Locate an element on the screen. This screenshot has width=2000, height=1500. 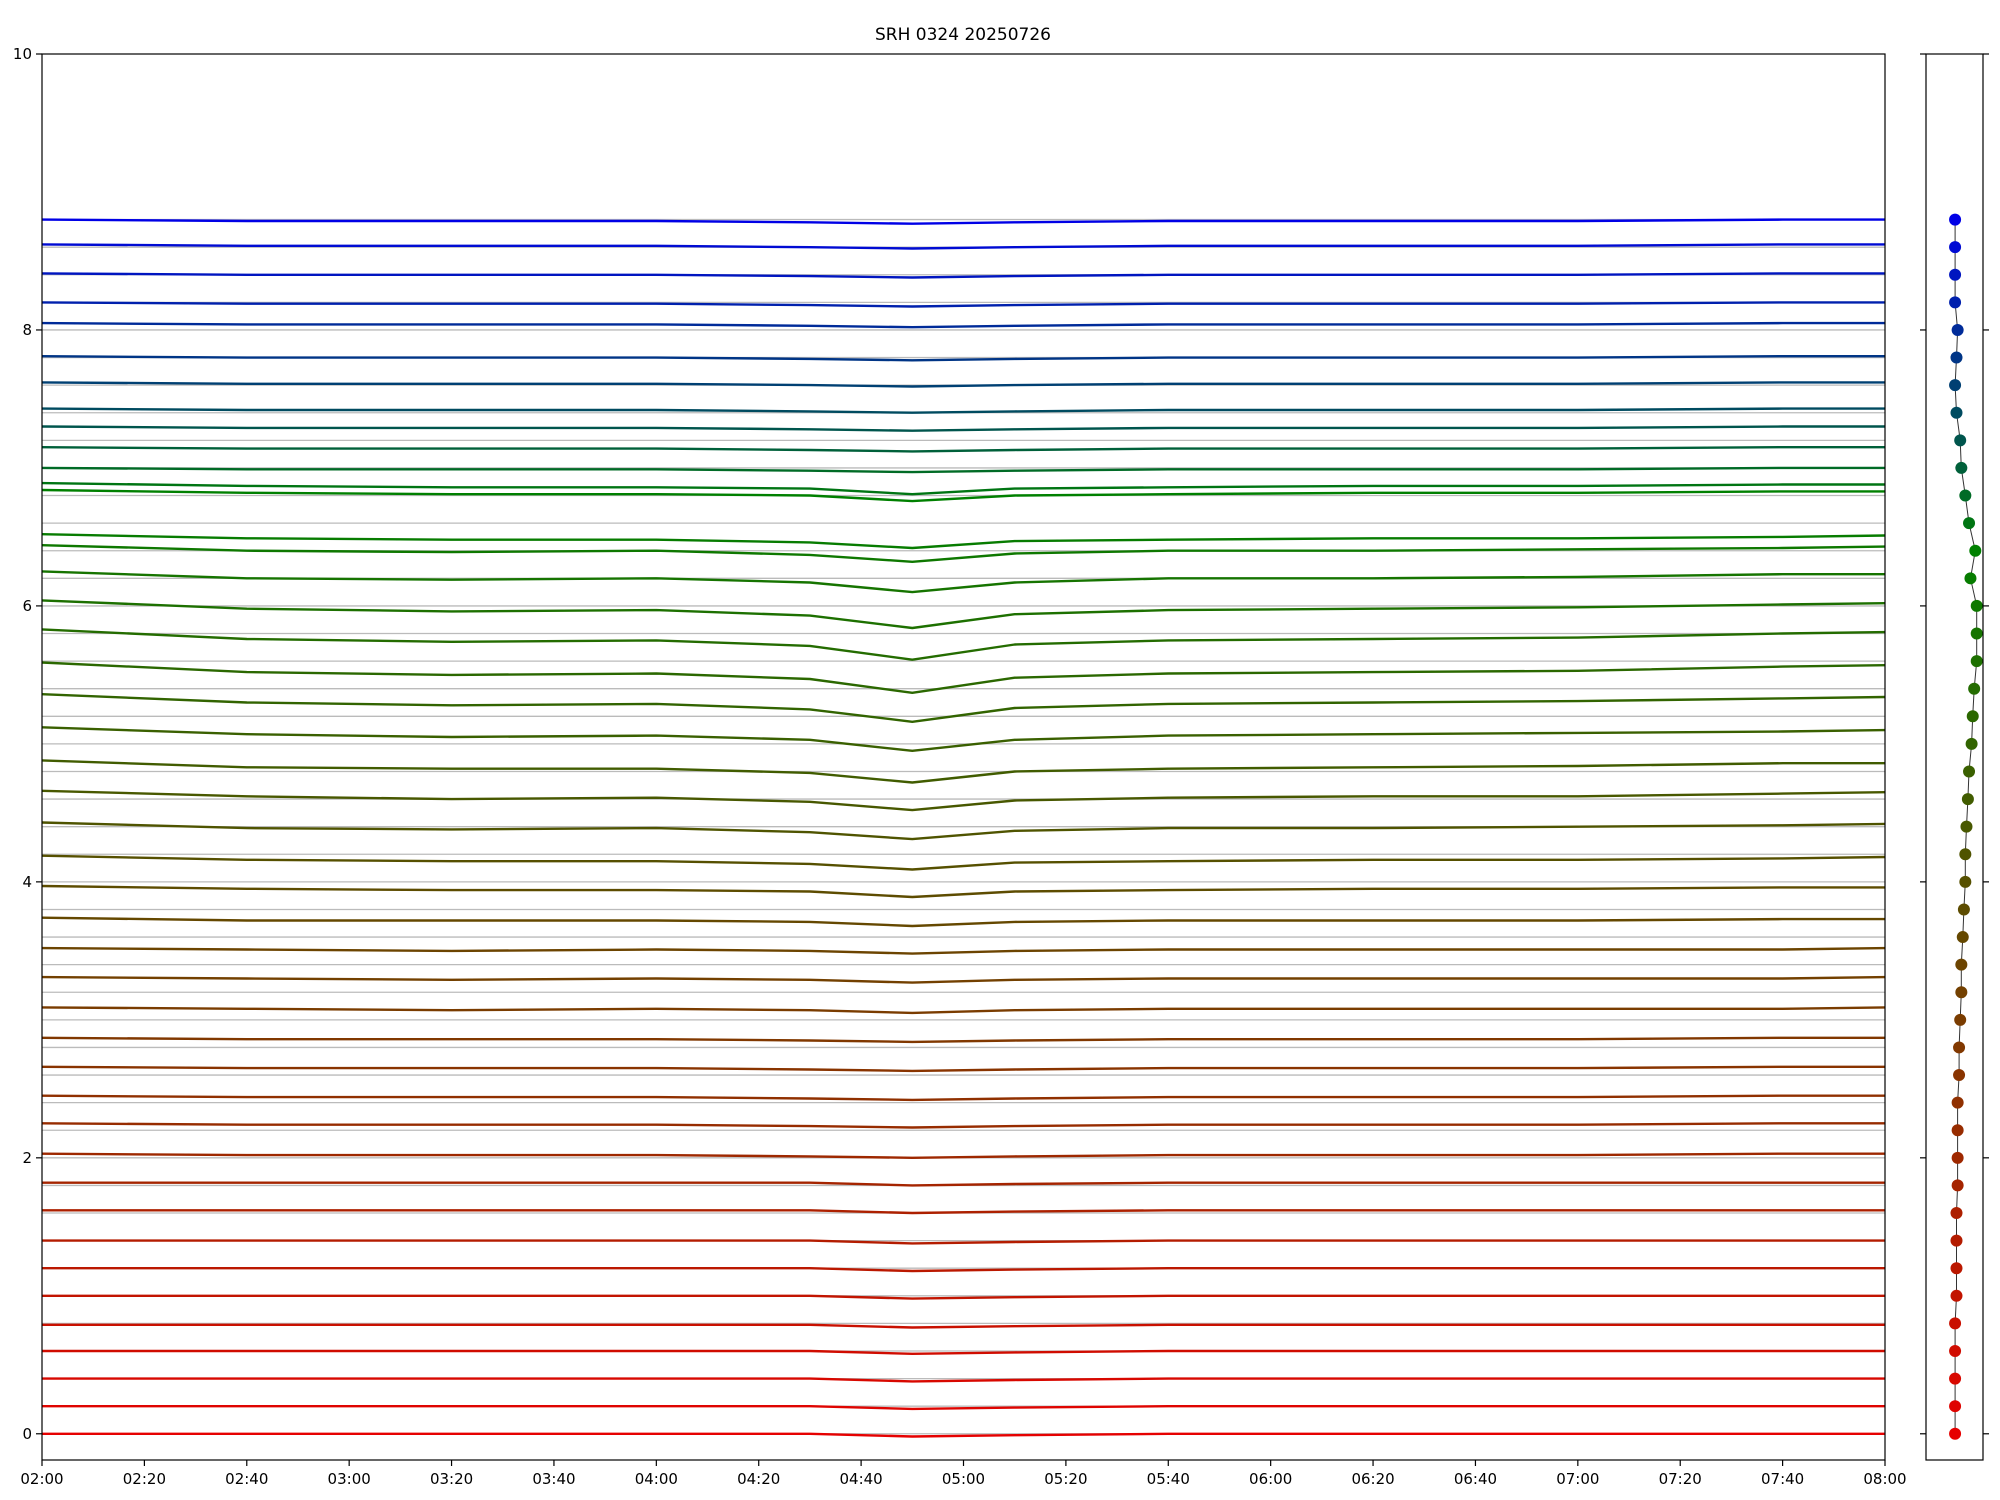
x-tick-label: 07:20 is located at coordinates (1680, 1479).